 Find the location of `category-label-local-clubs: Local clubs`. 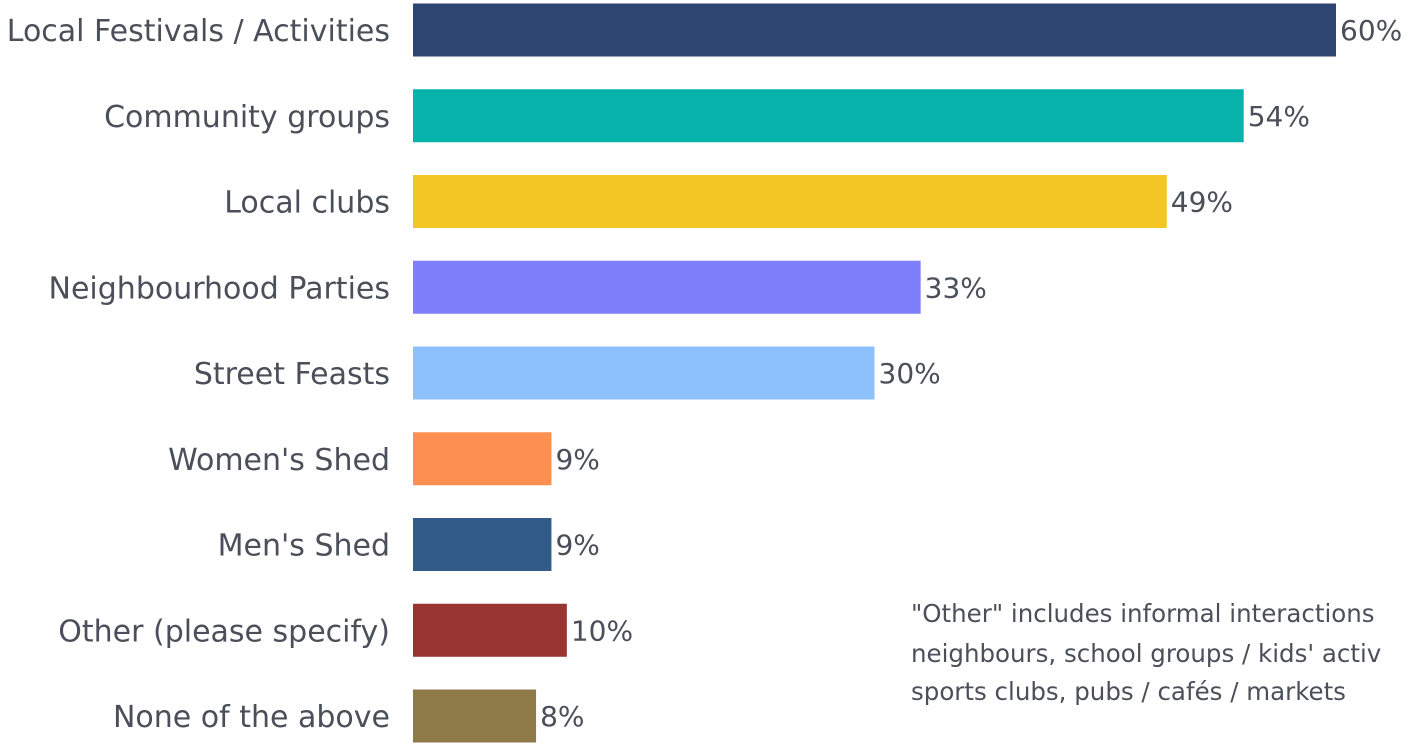

category-label-local-clubs: Local clubs is located at coordinates (307, 203).